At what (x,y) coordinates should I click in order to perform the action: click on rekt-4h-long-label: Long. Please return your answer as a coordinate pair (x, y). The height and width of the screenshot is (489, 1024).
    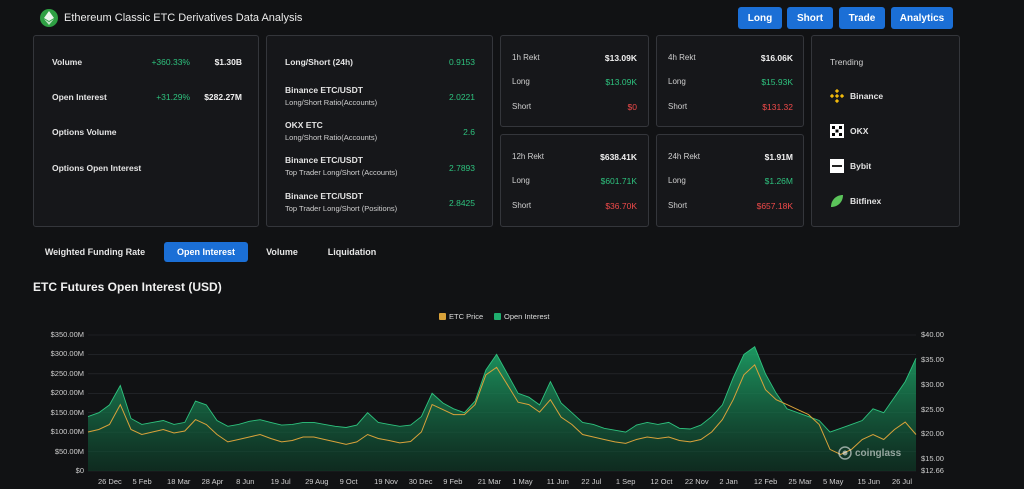
    Looking at the image, I should click on (677, 81).